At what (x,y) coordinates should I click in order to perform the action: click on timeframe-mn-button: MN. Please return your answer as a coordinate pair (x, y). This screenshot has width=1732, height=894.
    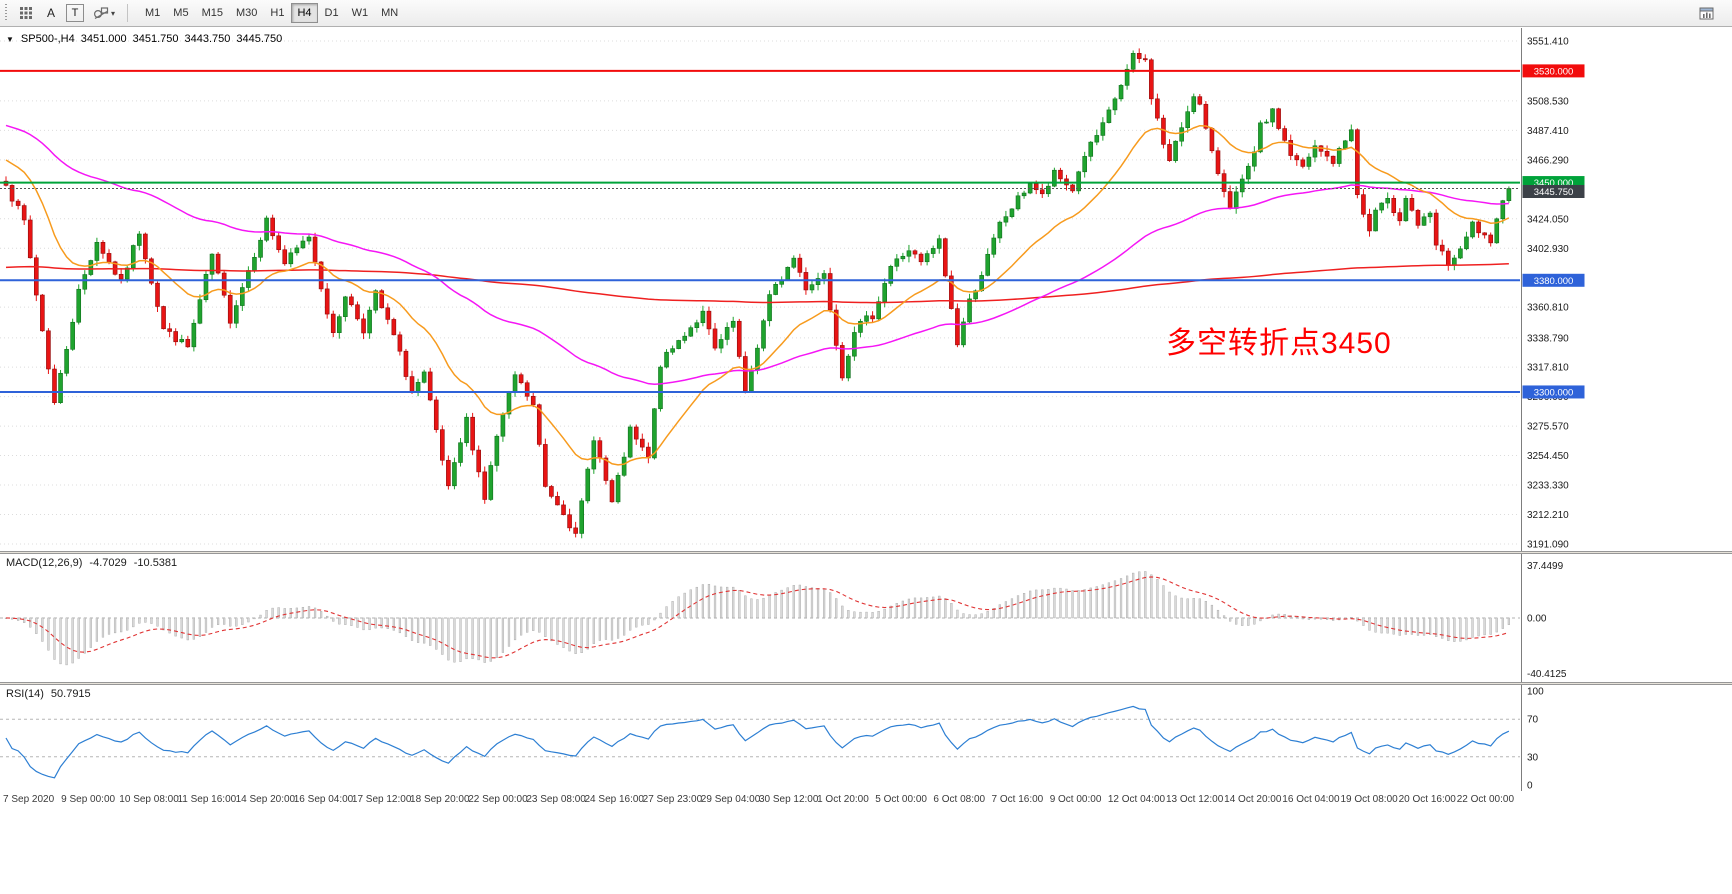
    Looking at the image, I should click on (389, 13).